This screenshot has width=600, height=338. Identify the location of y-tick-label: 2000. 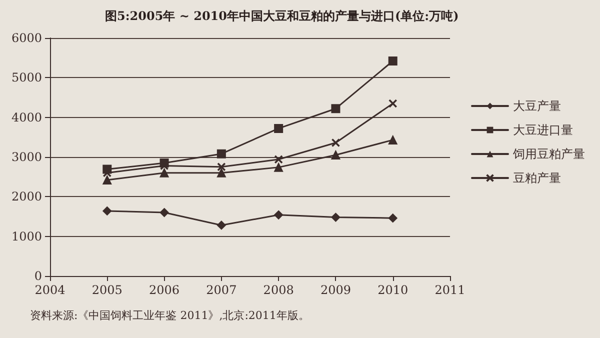
(26, 197).